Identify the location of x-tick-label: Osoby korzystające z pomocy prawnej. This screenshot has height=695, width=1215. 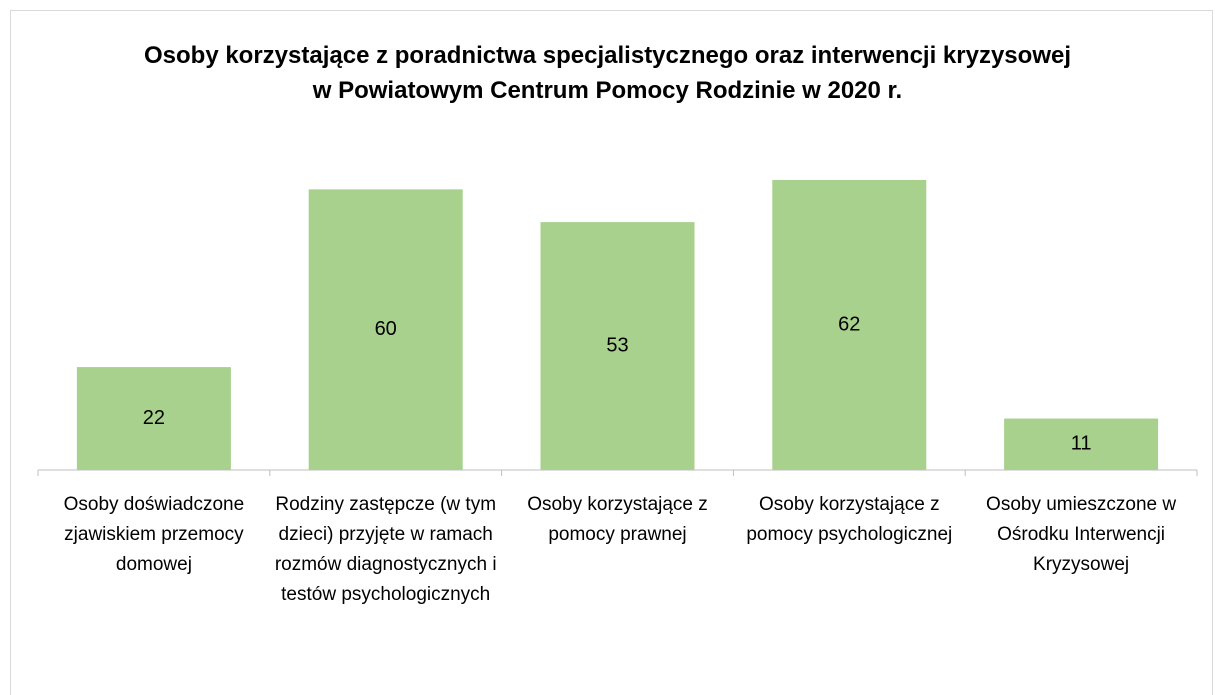
(617, 519).